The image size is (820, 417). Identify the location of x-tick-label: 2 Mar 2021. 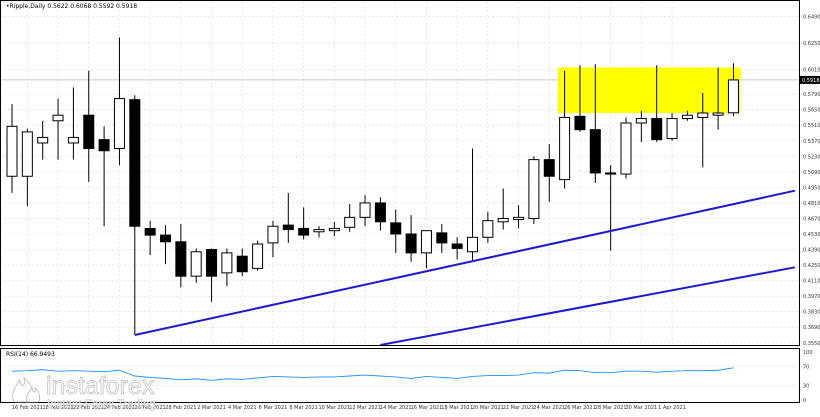
(211, 408).